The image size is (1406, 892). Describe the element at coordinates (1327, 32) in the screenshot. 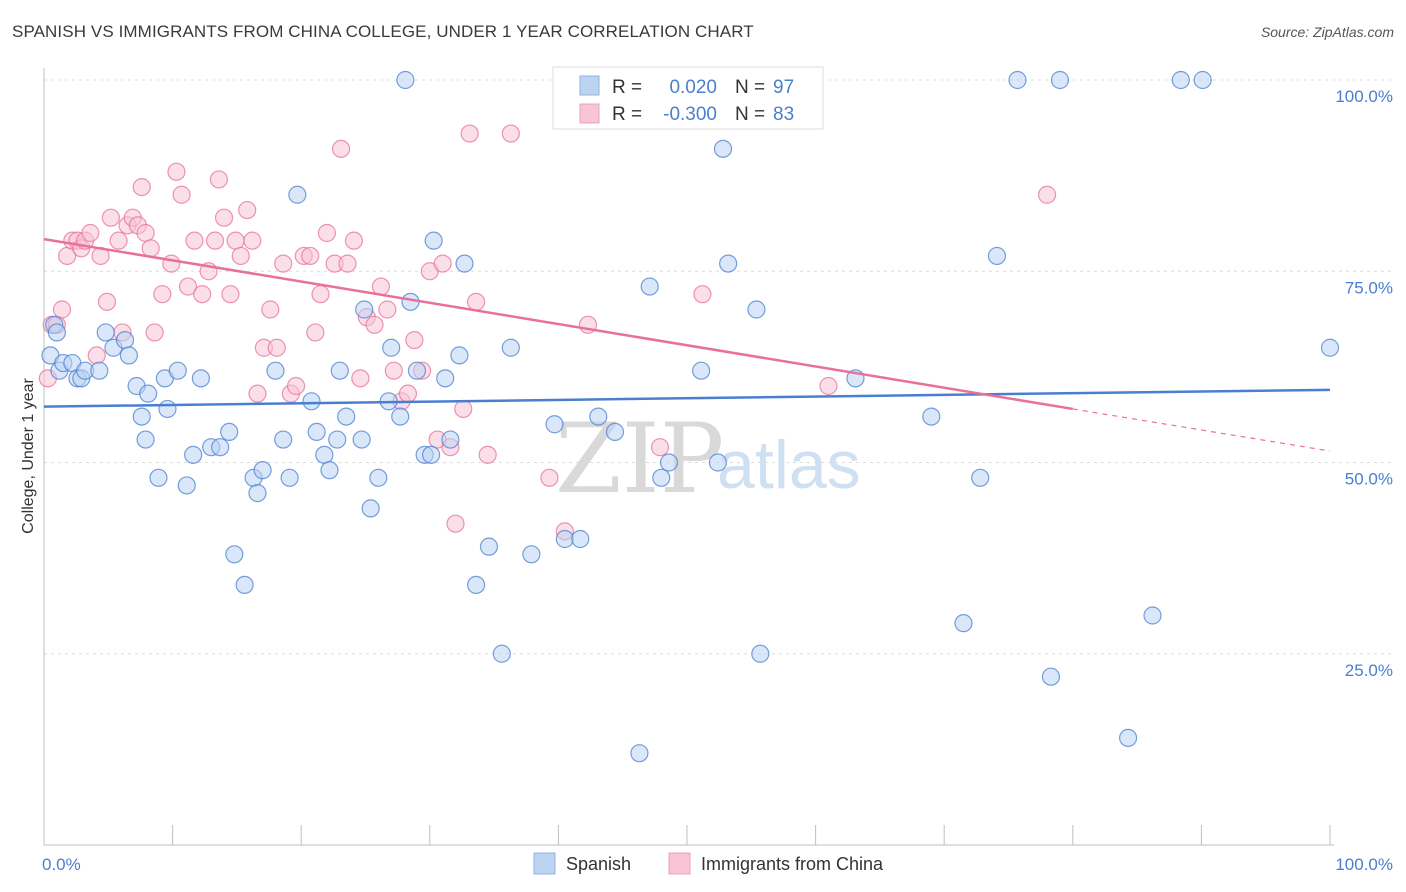

I see `source-credit: Source: ZipAtlas.com` at that location.